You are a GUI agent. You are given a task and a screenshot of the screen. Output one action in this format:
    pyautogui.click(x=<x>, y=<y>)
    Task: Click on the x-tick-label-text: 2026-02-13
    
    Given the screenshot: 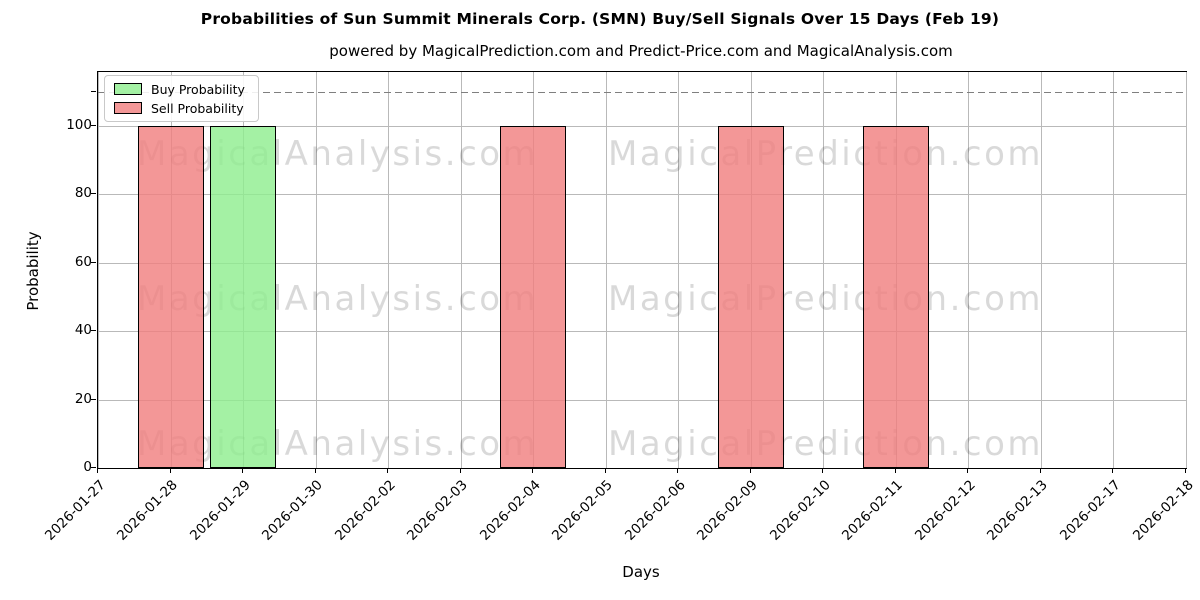 What is the action you would take?
    pyautogui.click(x=1018, y=510)
    